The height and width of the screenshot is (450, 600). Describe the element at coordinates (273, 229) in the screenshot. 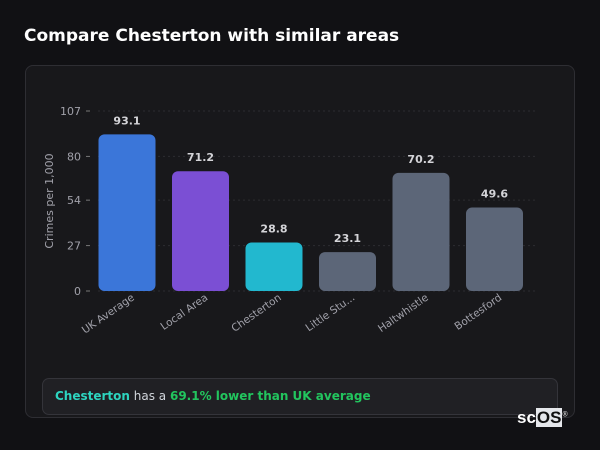

I see `value-label: 28.8` at that location.